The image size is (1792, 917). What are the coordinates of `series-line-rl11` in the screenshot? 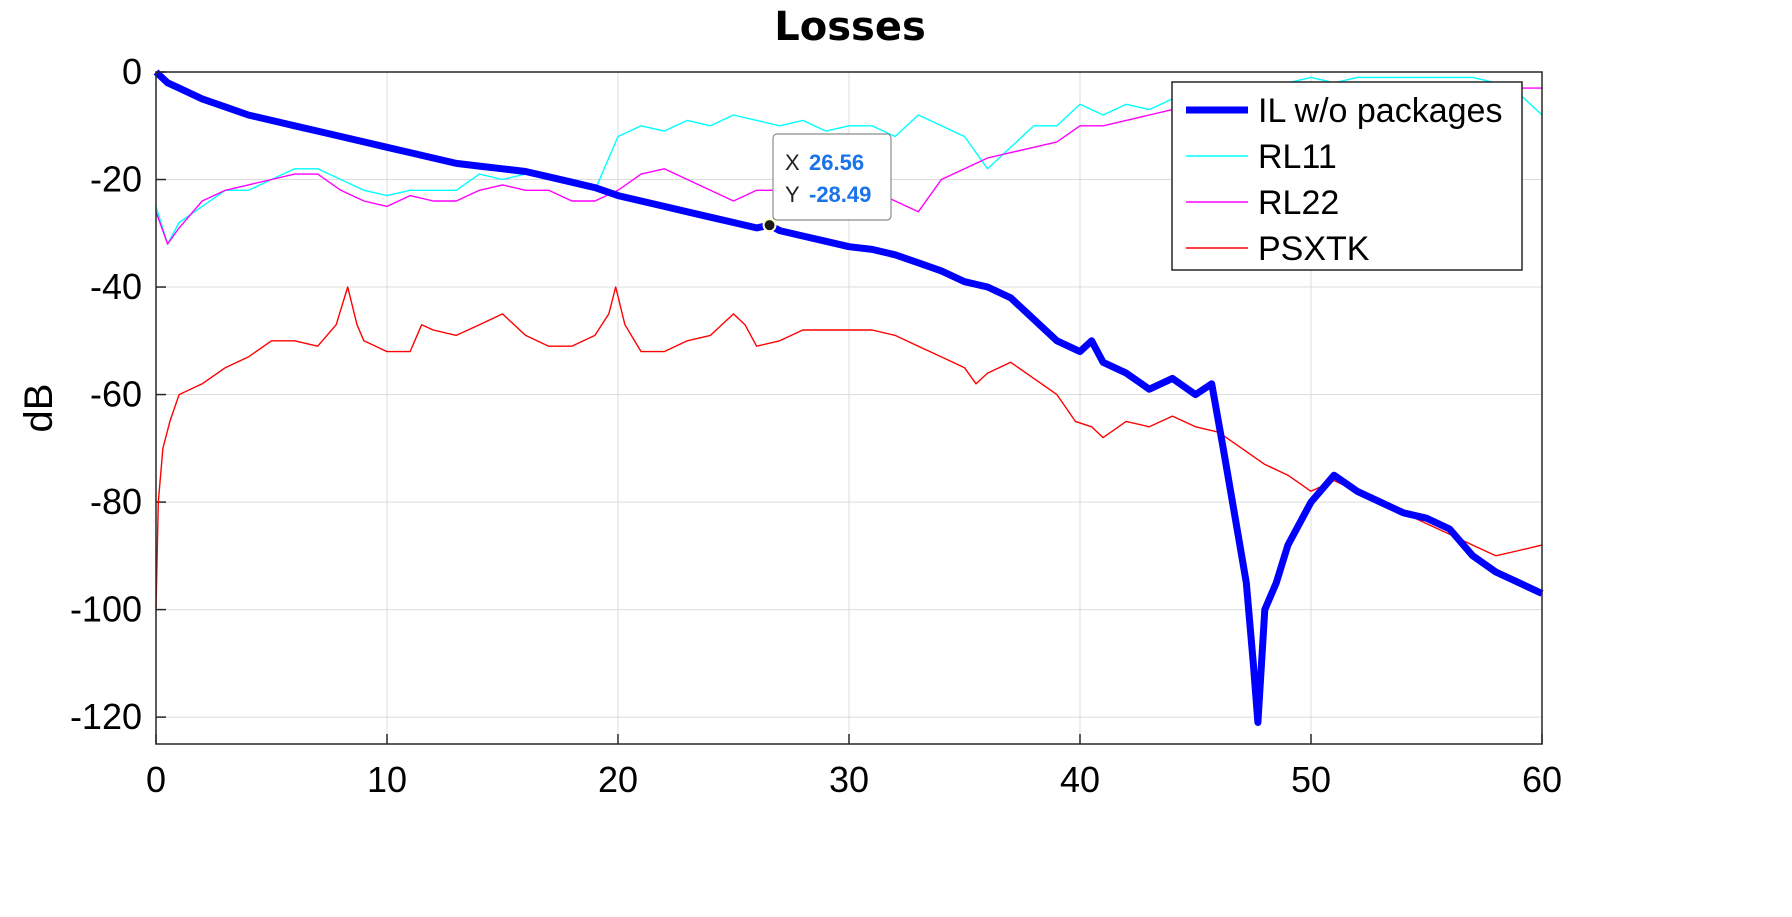 It's located at (849, 160).